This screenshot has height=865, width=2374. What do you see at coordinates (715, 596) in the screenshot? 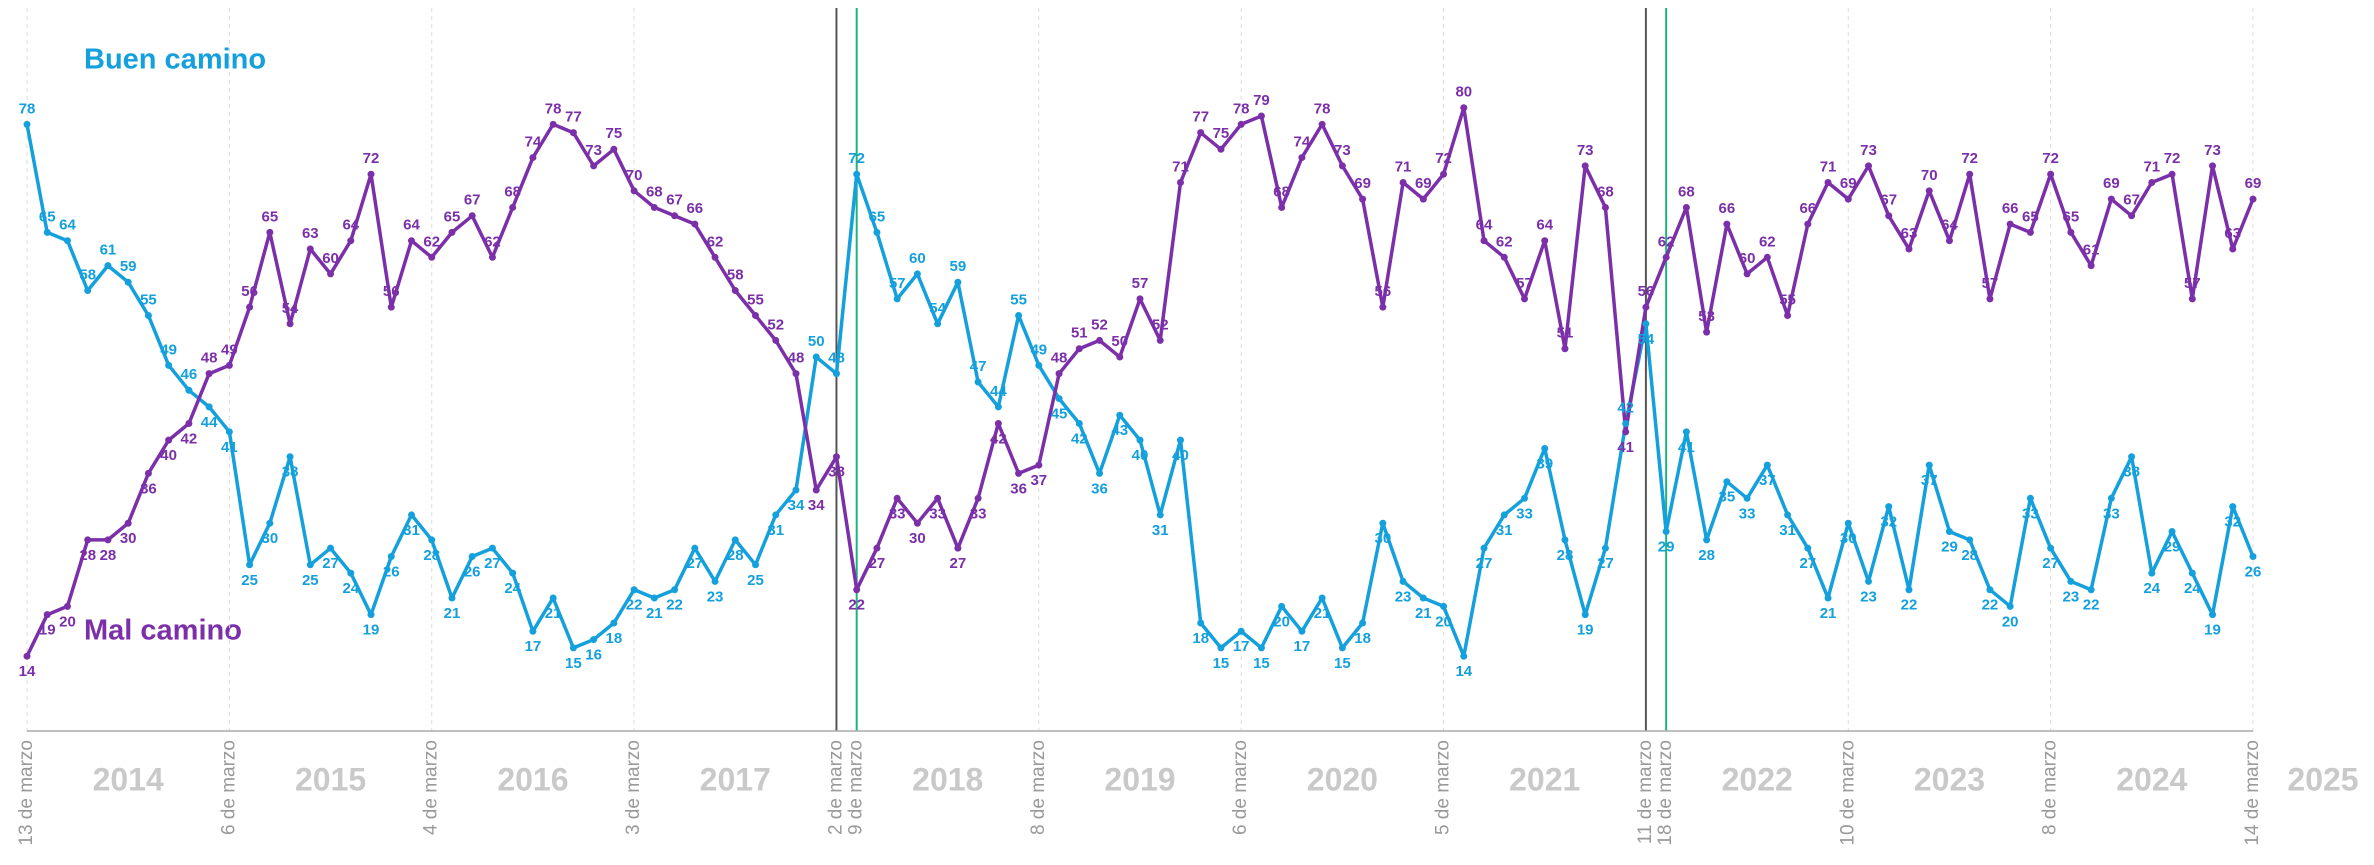
I see `data-label: 23` at bounding box center [715, 596].